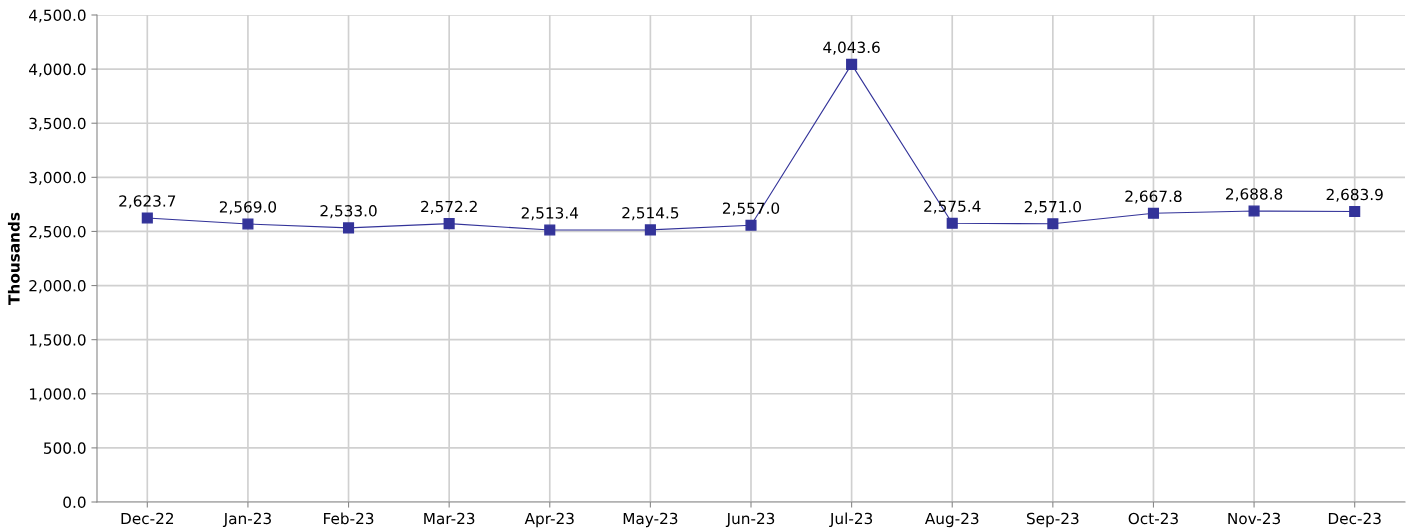 Image resolution: width=1417 pixels, height=532 pixels. Describe the element at coordinates (147, 518) in the screenshot. I see `x-tick-label: Dec-22` at that location.